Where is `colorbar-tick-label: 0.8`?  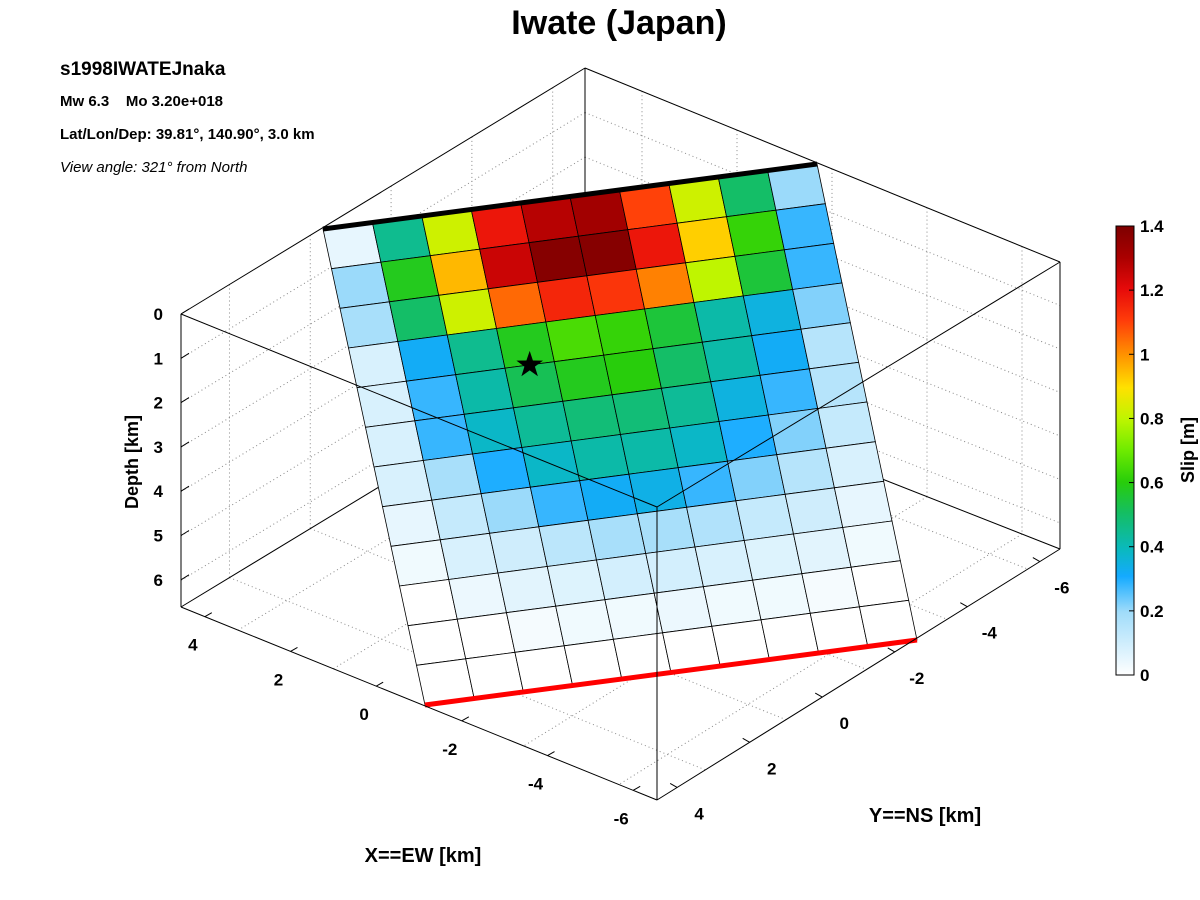 colorbar-tick-label: 0.8 is located at coordinates (1152, 418).